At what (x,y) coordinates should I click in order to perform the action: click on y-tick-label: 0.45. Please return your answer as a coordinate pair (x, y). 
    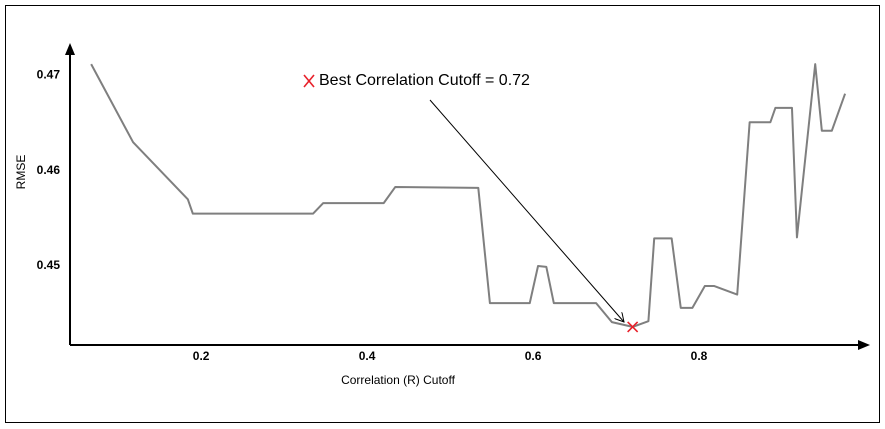
    Looking at the image, I should click on (49, 265).